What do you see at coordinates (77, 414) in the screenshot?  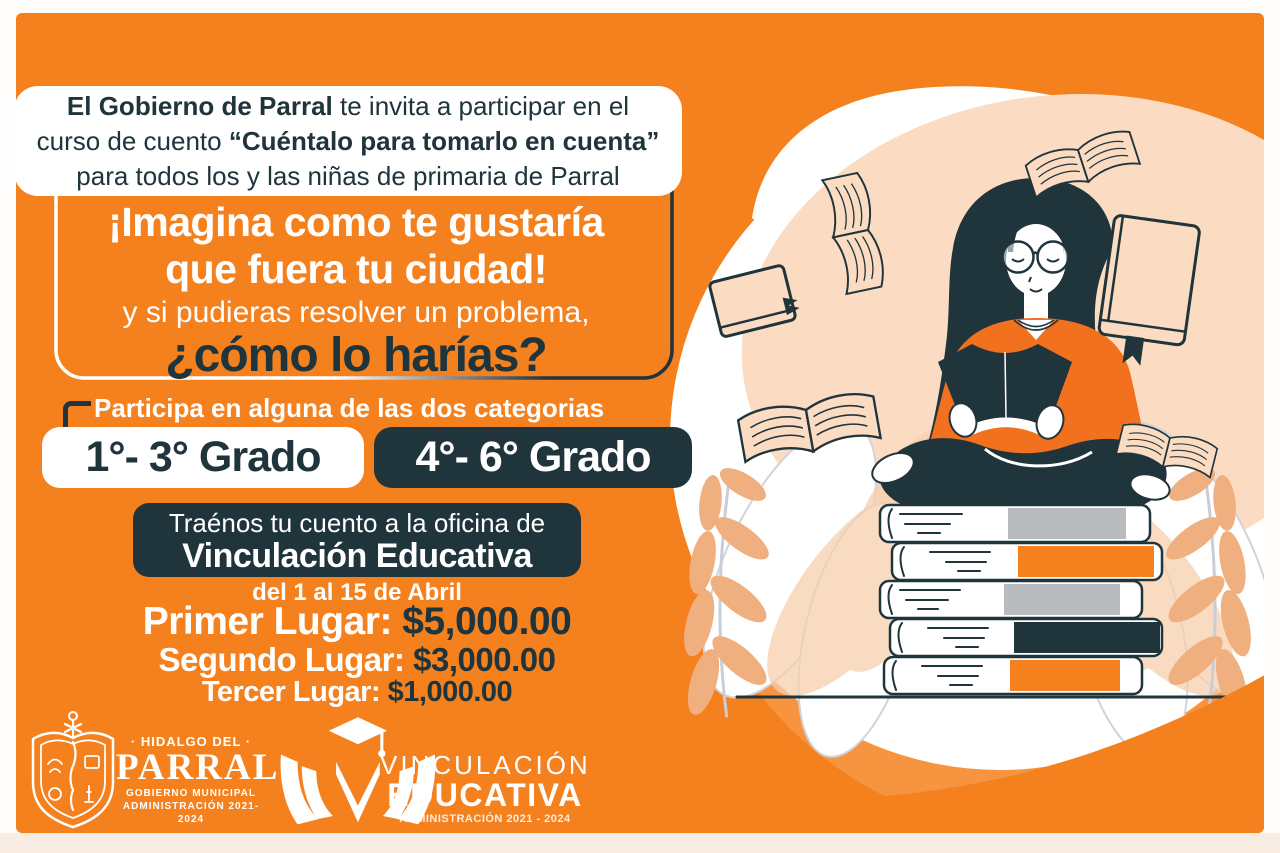 I see `corner-bracket` at bounding box center [77, 414].